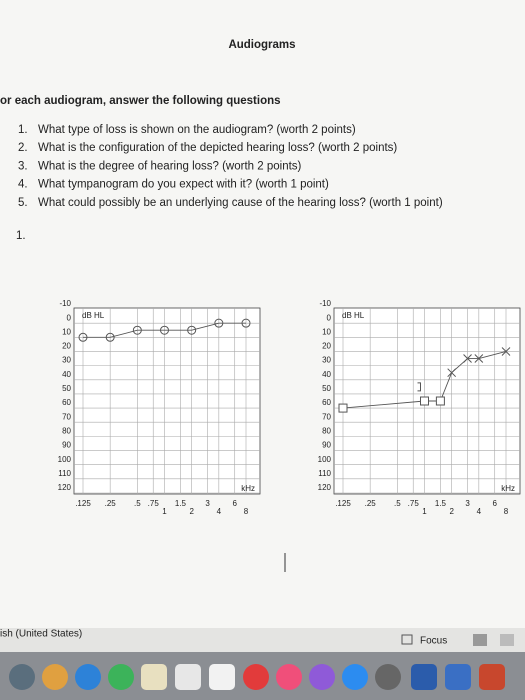  What do you see at coordinates (167, 401) in the screenshot?
I see `plot-frame` at bounding box center [167, 401].